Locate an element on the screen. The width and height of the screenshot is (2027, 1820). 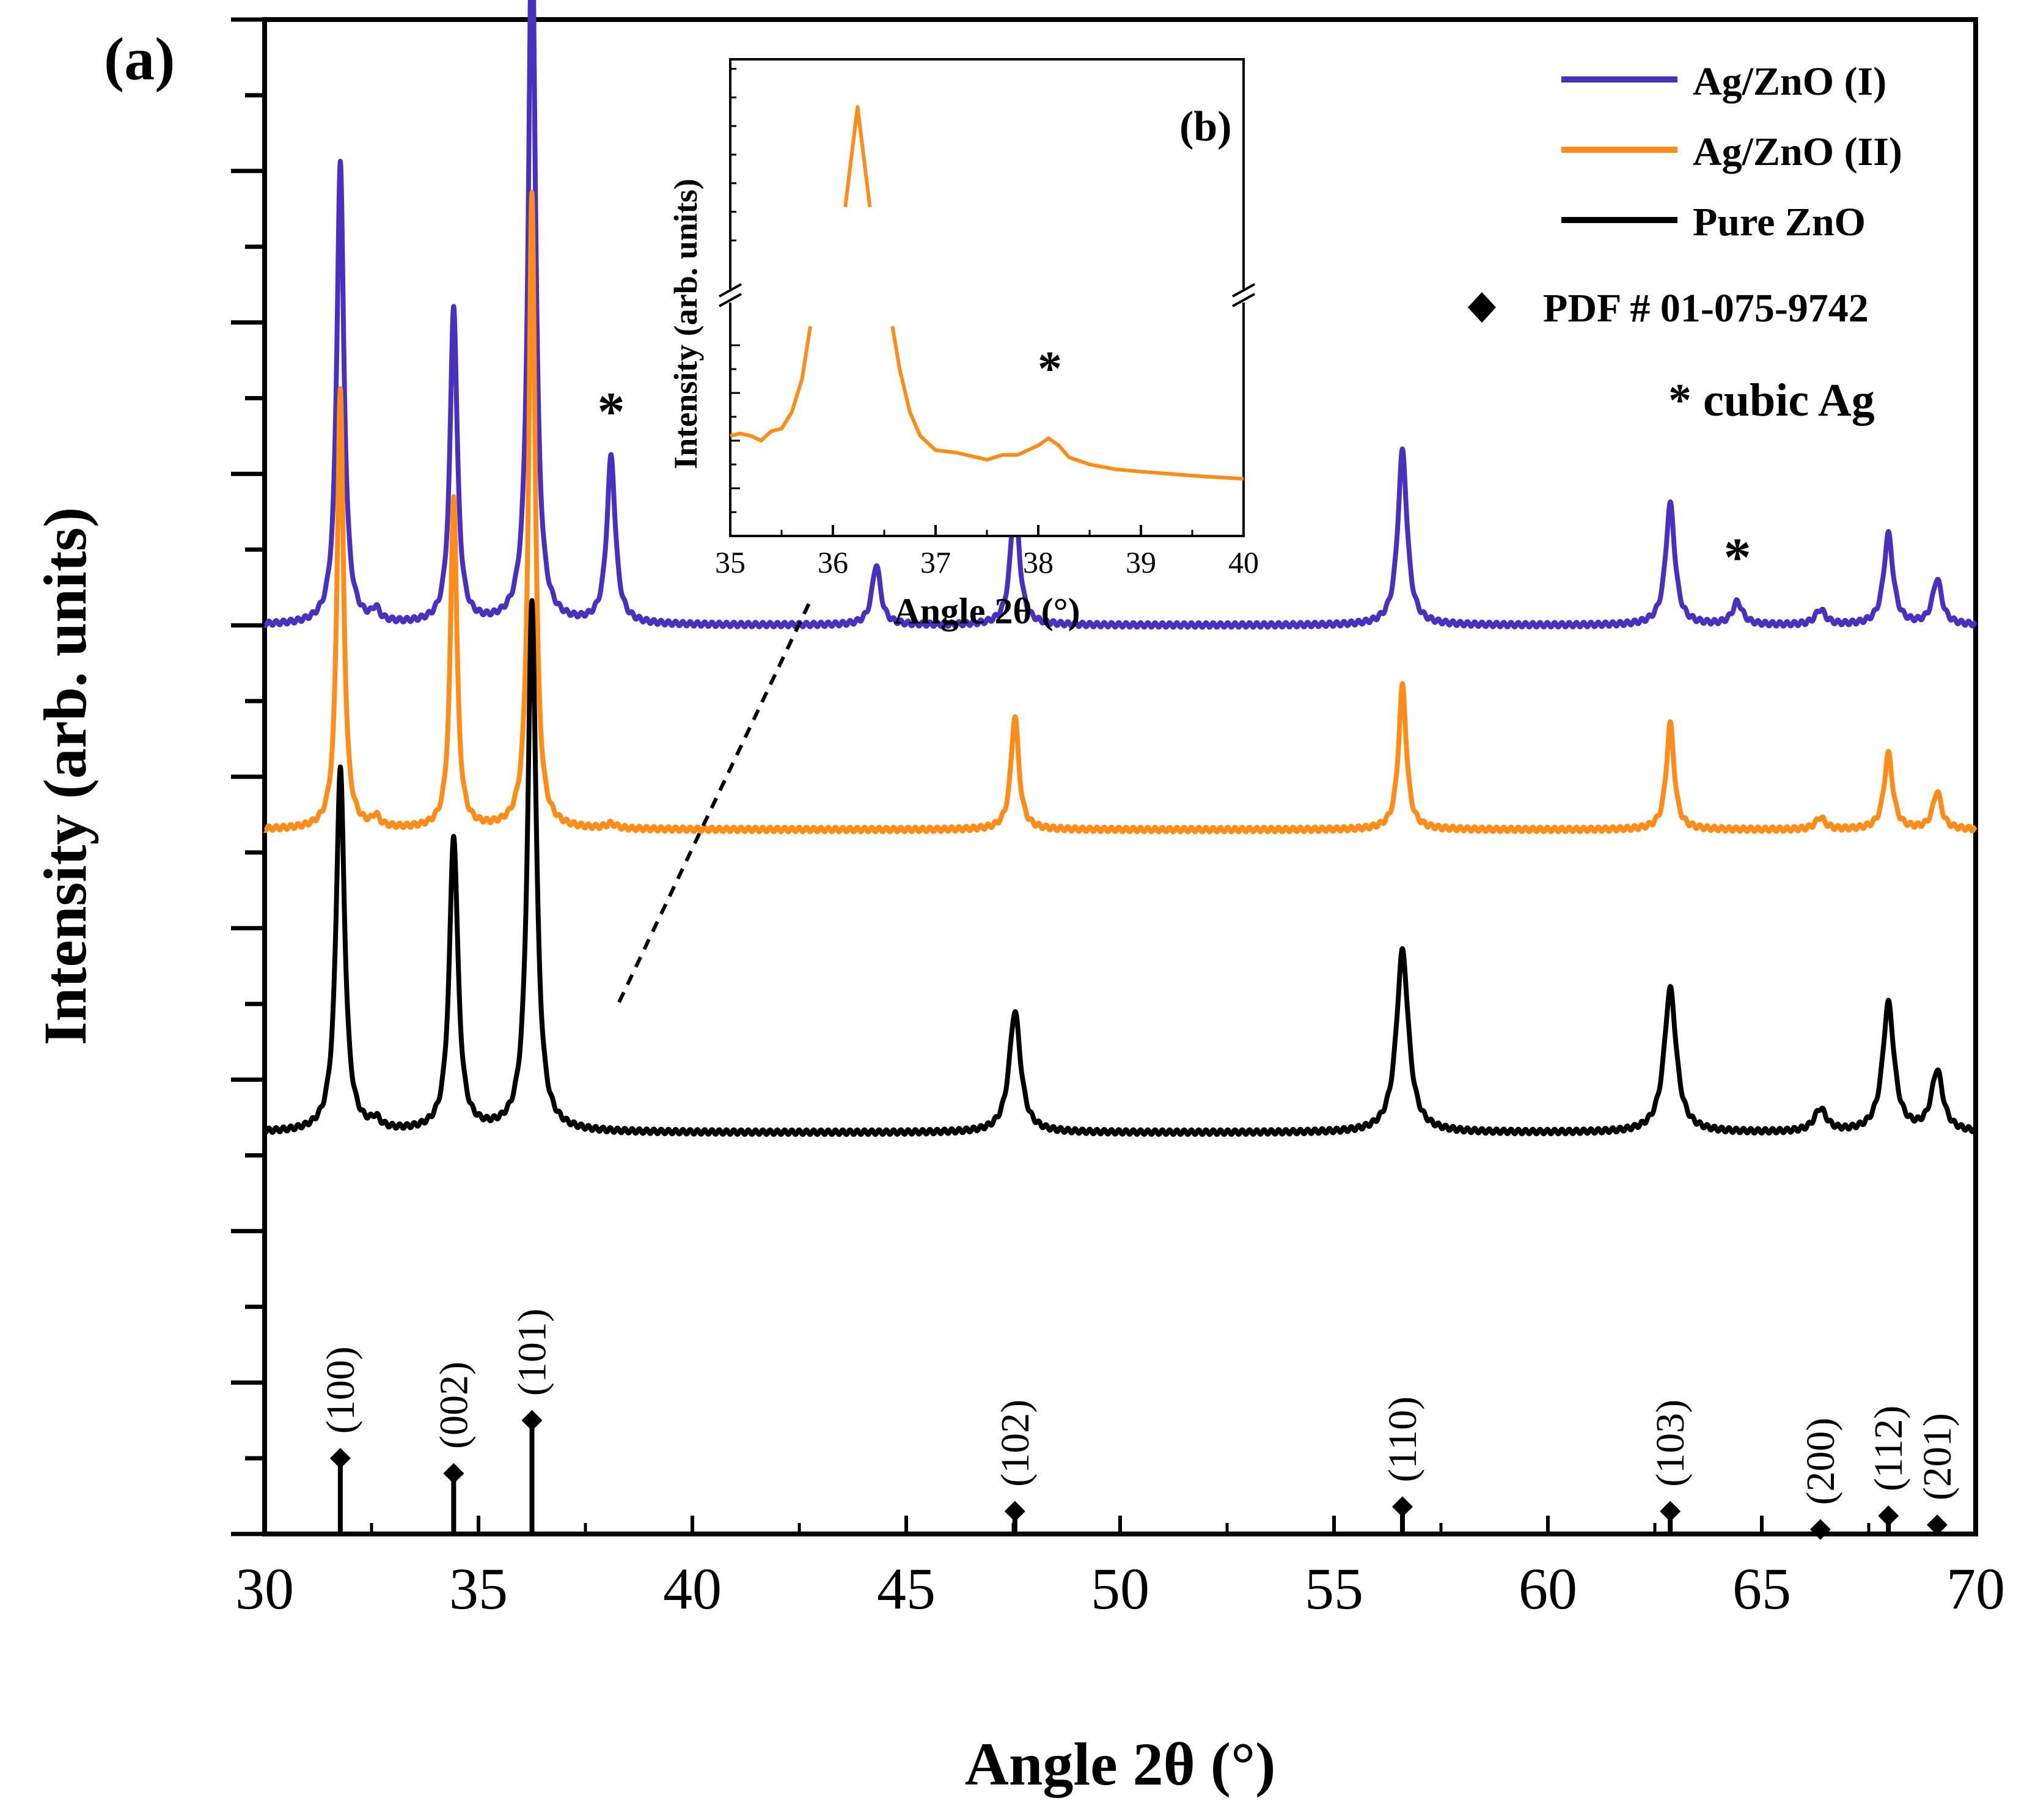
reference-hkl-label: (002) is located at coordinates (453, 1405).